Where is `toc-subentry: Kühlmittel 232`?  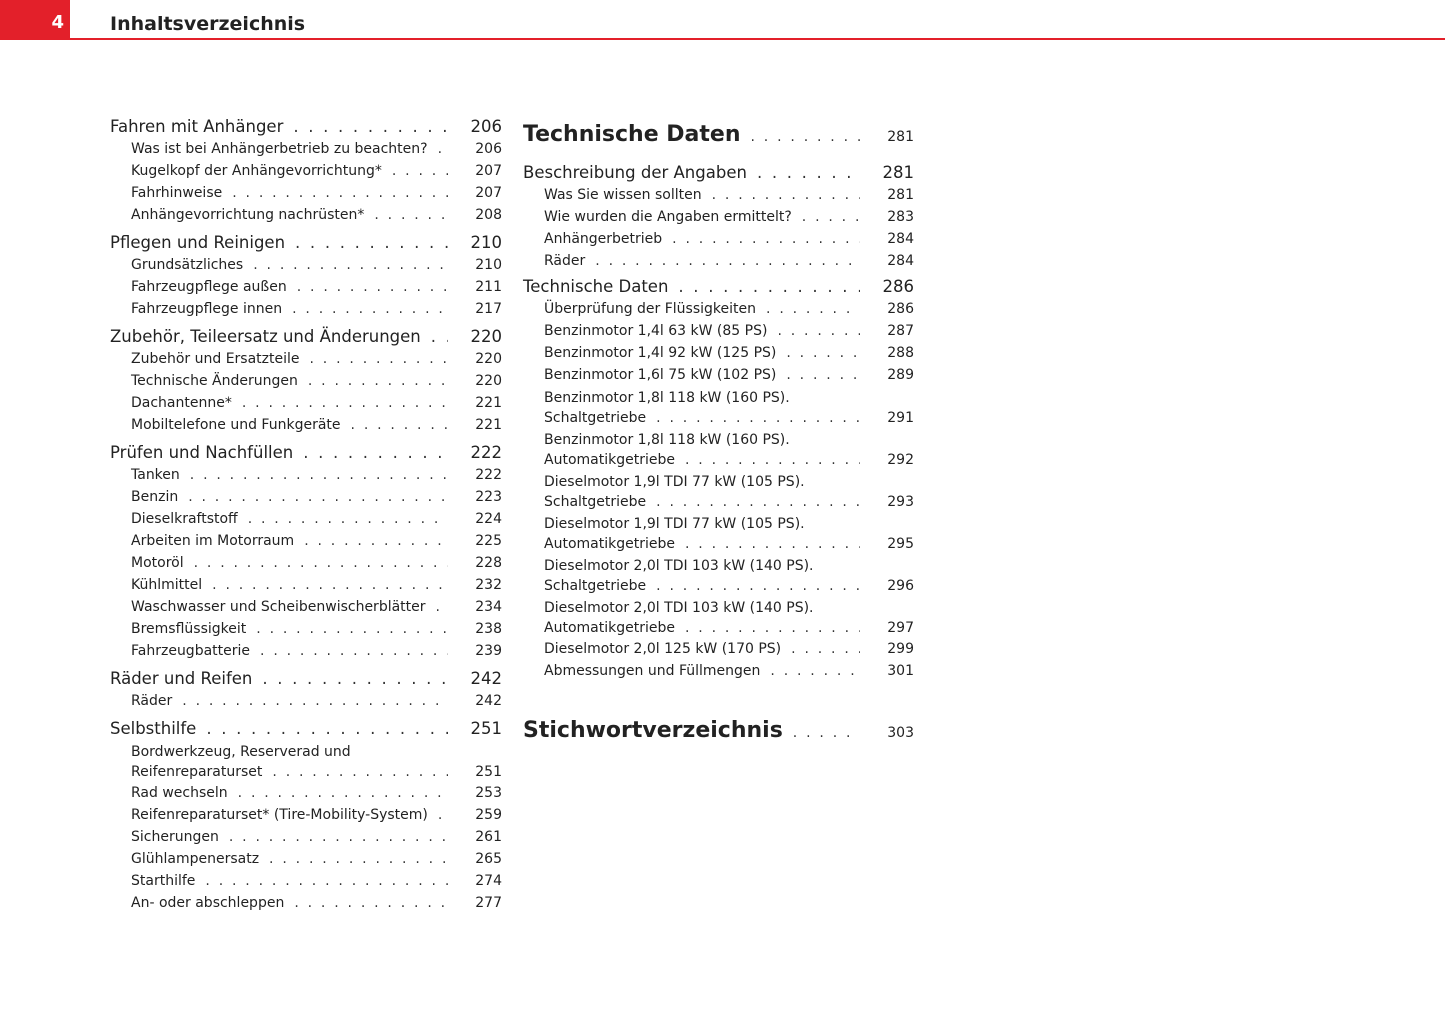 toc-subentry: Kühlmittel 232 is located at coordinates (306, 585).